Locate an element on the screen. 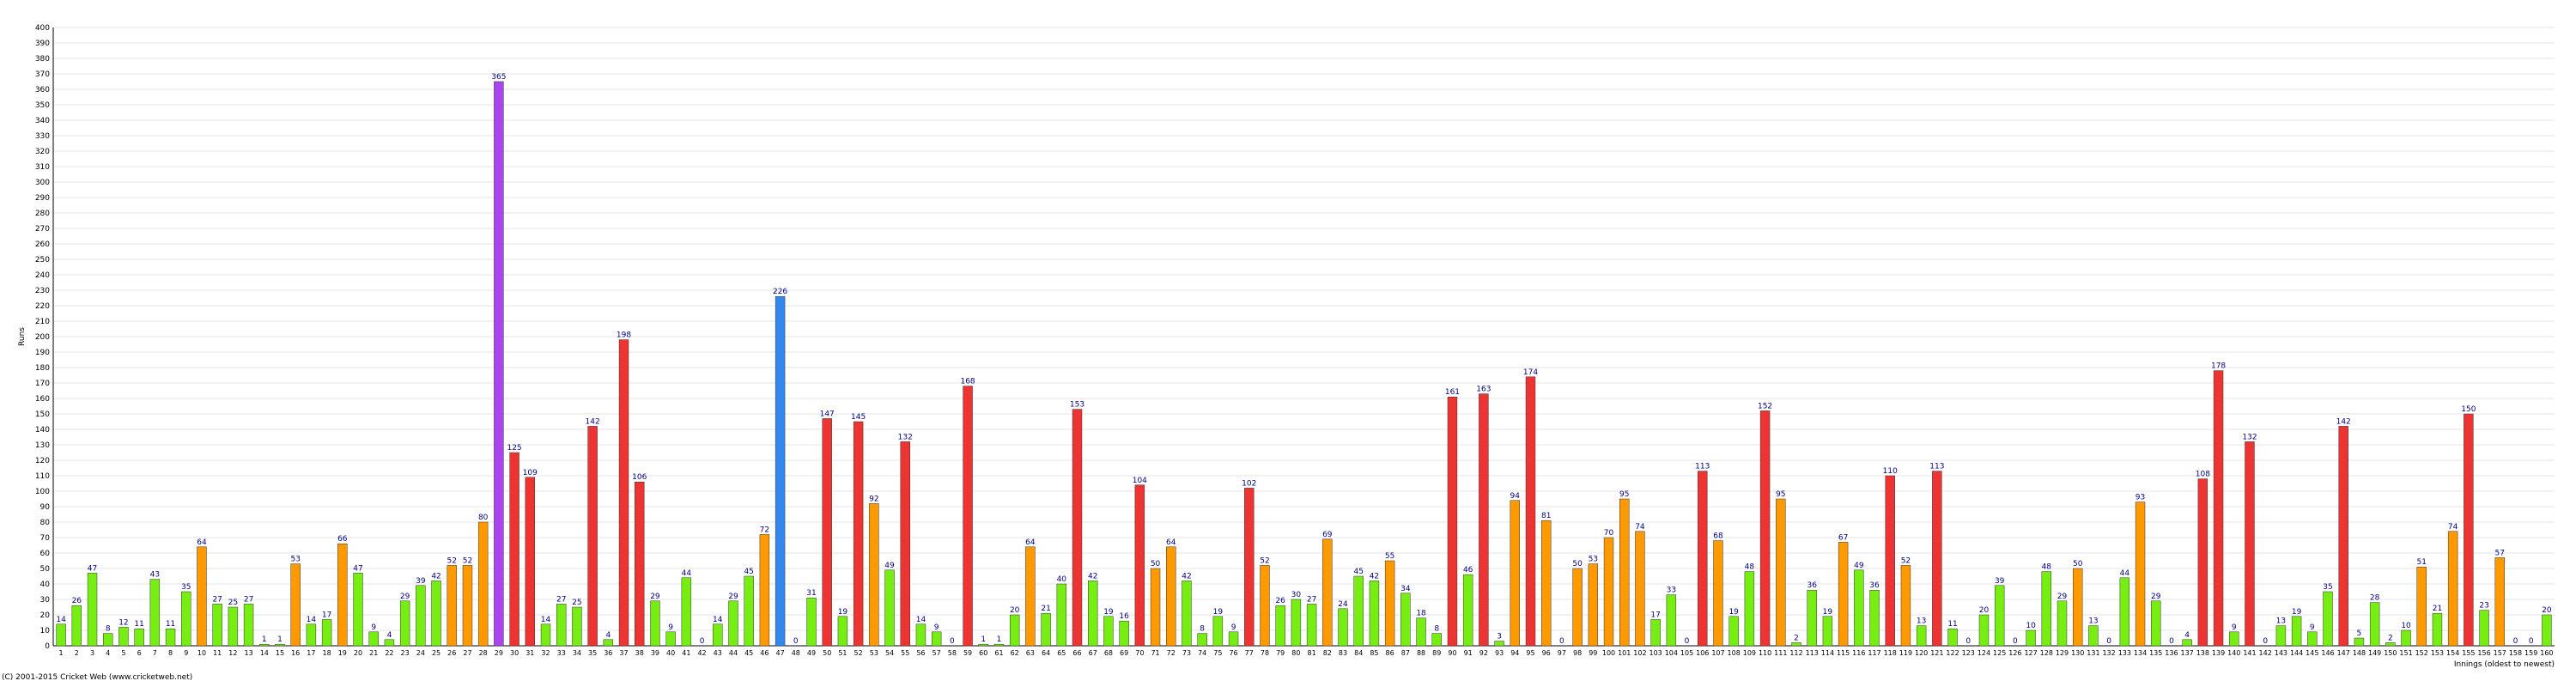 The width and height of the screenshot is (2576, 687). y-tick-label: 350 is located at coordinates (42, 105).